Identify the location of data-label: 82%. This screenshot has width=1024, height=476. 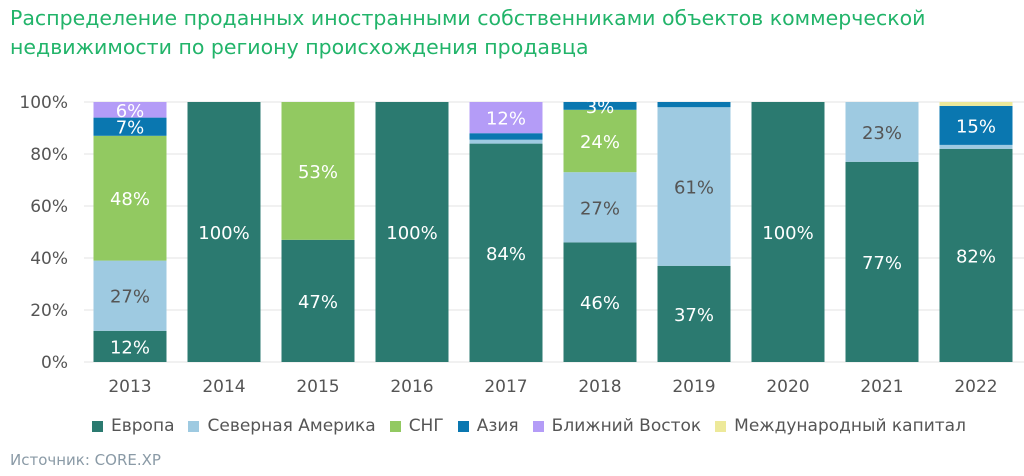
(976, 256).